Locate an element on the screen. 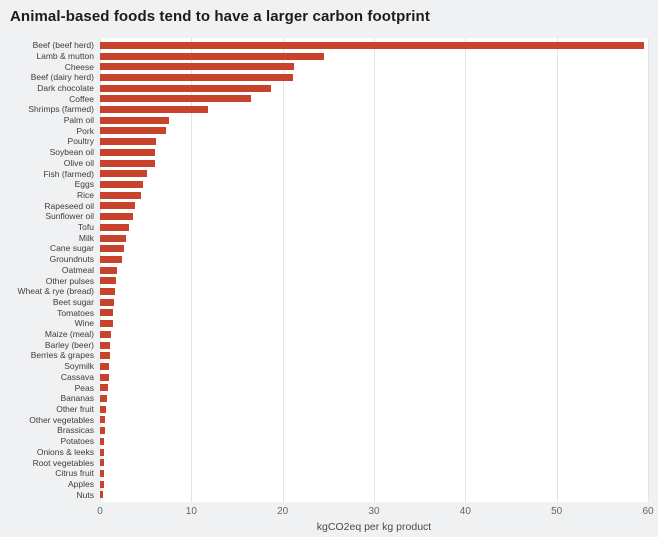  x-tick-label: 10 is located at coordinates (191, 511).